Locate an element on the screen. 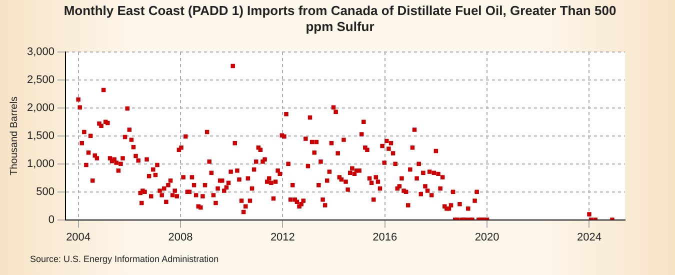 This screenshot has width=675, height=275. x-tick-label: 2016 is located at coordinates (385, 237).